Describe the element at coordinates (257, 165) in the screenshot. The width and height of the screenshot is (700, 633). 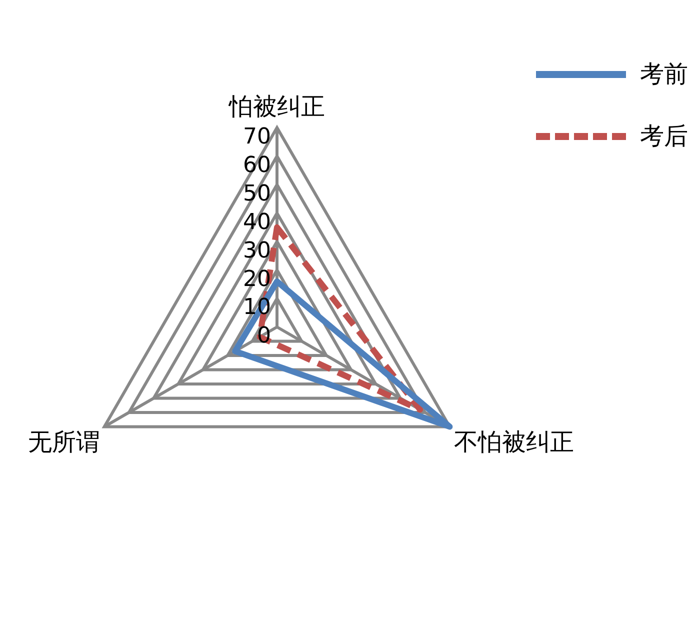
I see `y-tick-label: 60` at that location.